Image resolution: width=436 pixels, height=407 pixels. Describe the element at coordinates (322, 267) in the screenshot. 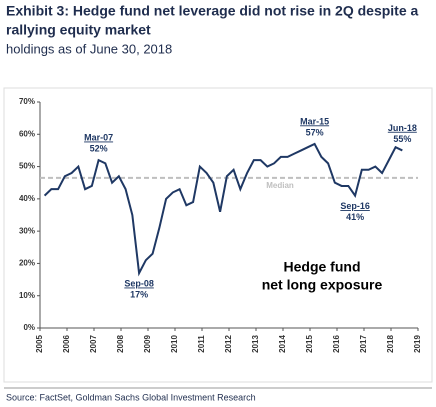

I see `annotation-text: Hedge fund` at that location.